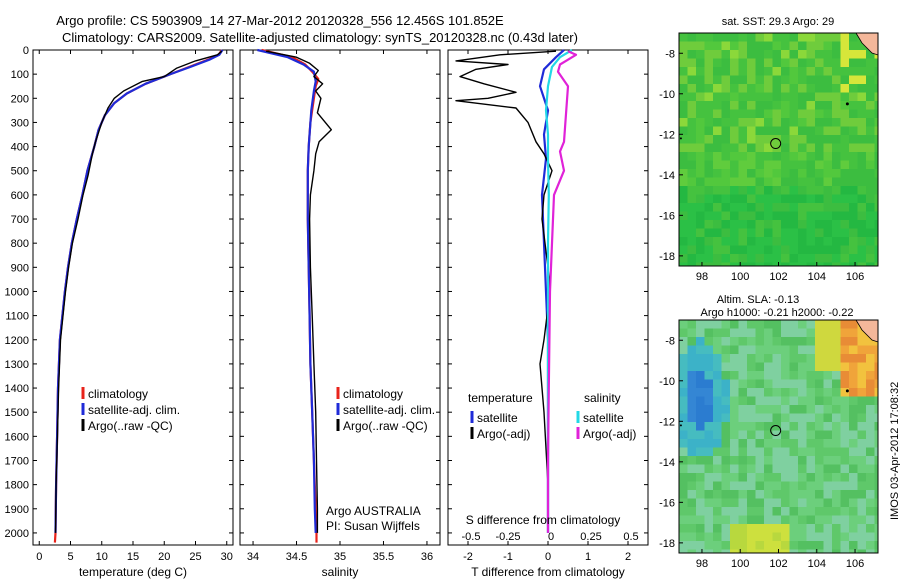  I want to click on y-tick-label: 1300, so click(17, 365).